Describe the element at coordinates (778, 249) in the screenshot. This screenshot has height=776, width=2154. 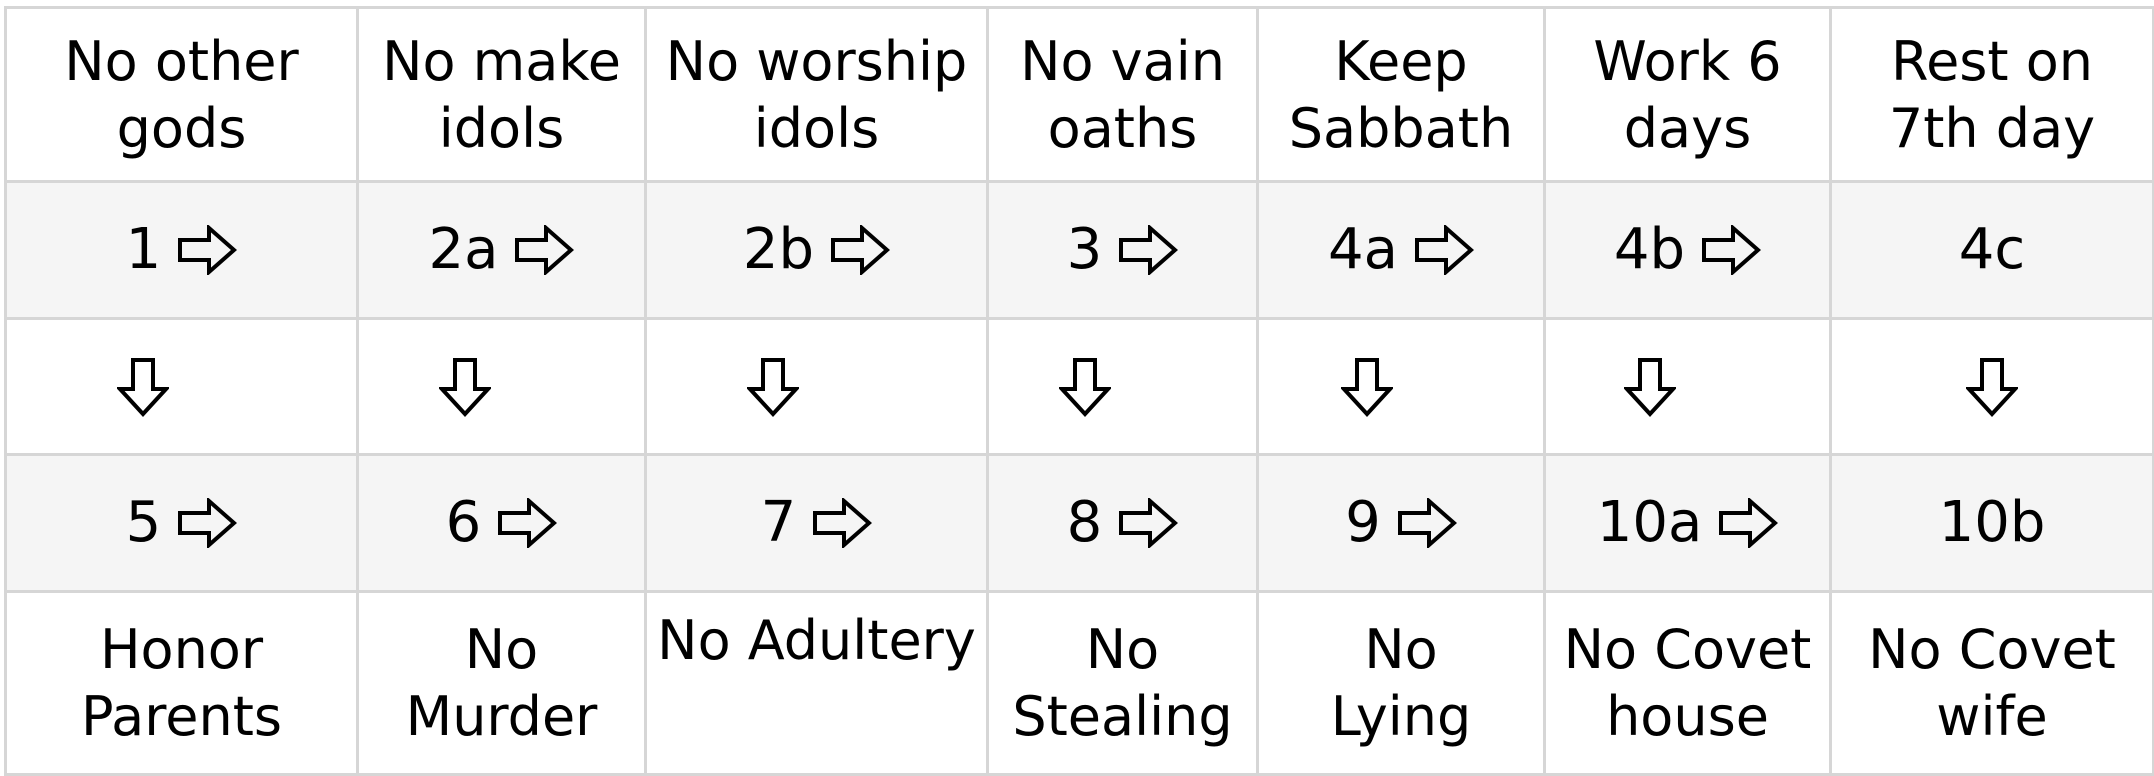
I see `top-number: 2b` at that location.